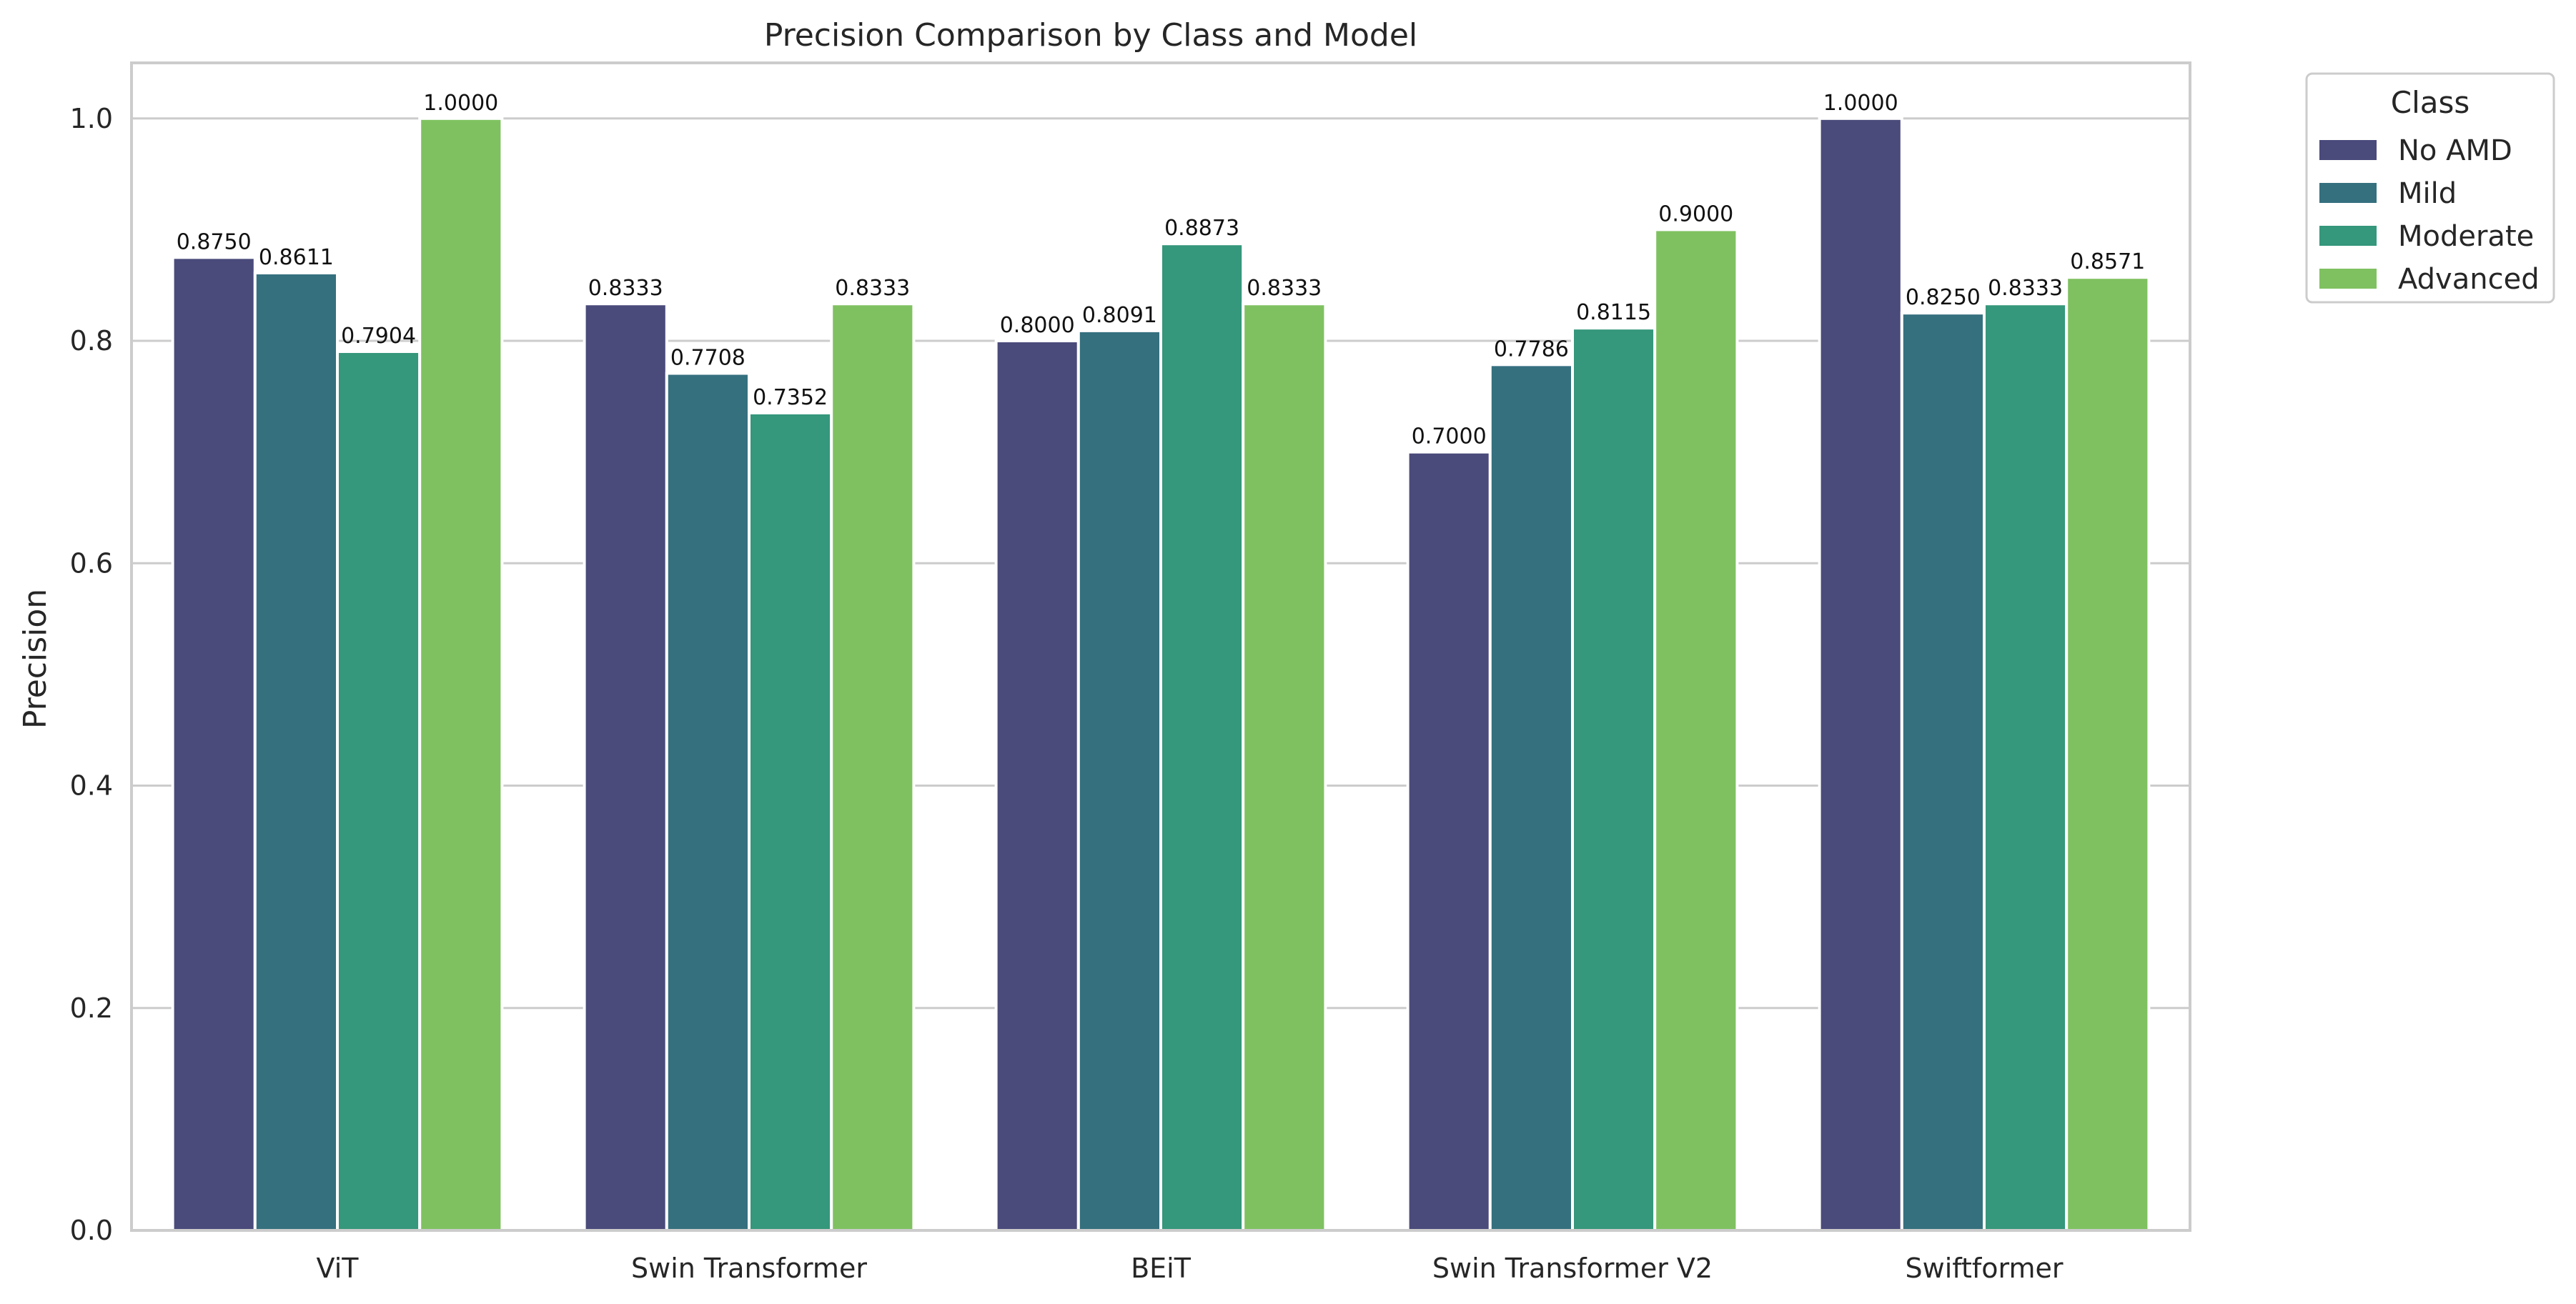 The image size is (2576, 1304). I want to click on legend-items: No AMD Mild Moderate Advanced, so click(2430, 215).